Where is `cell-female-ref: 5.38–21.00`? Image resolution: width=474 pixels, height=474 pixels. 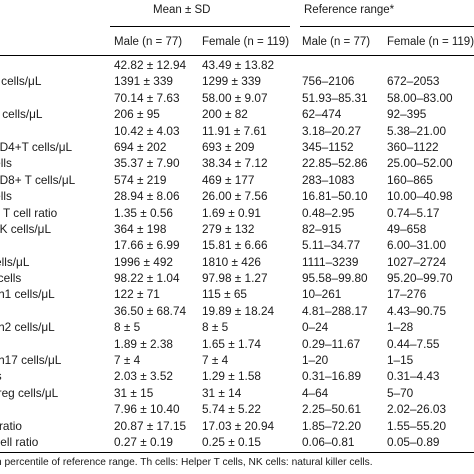
cell-female-ref: 5.38–21.00 is located at coordinates (417, 130).